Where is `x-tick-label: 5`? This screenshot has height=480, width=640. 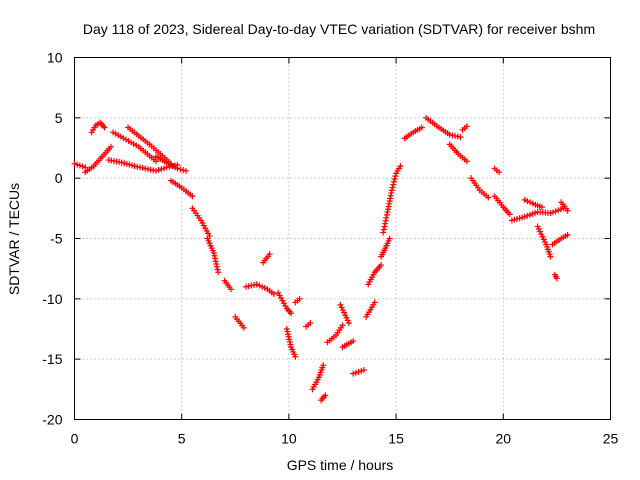
x-tick-label: 5 is located at coordinates (182, 439).